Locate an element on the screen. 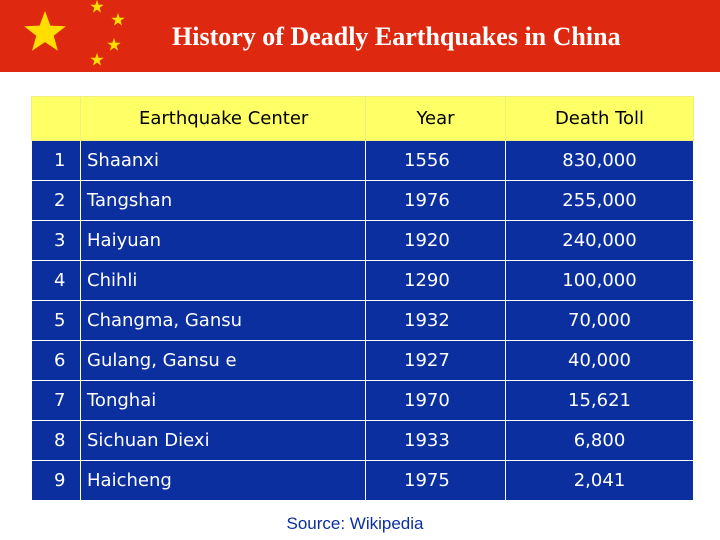 The width and height of the screenshot is (720, 540). title-banner: History of Deadly Earthquakes in China is located at coordinates (360, 36).